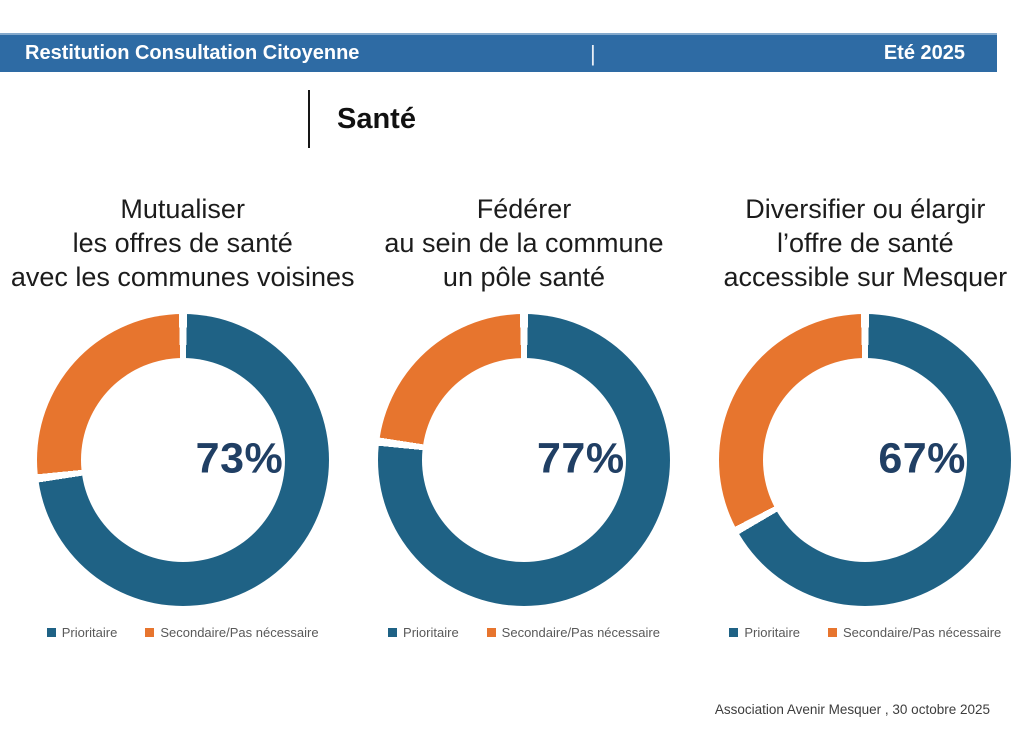 The image size is (1024, 742). What do you see at coordinates (580, 458) in the screenshot?
I see `donut-center-value: 77%` at bounding box center [580, 458].